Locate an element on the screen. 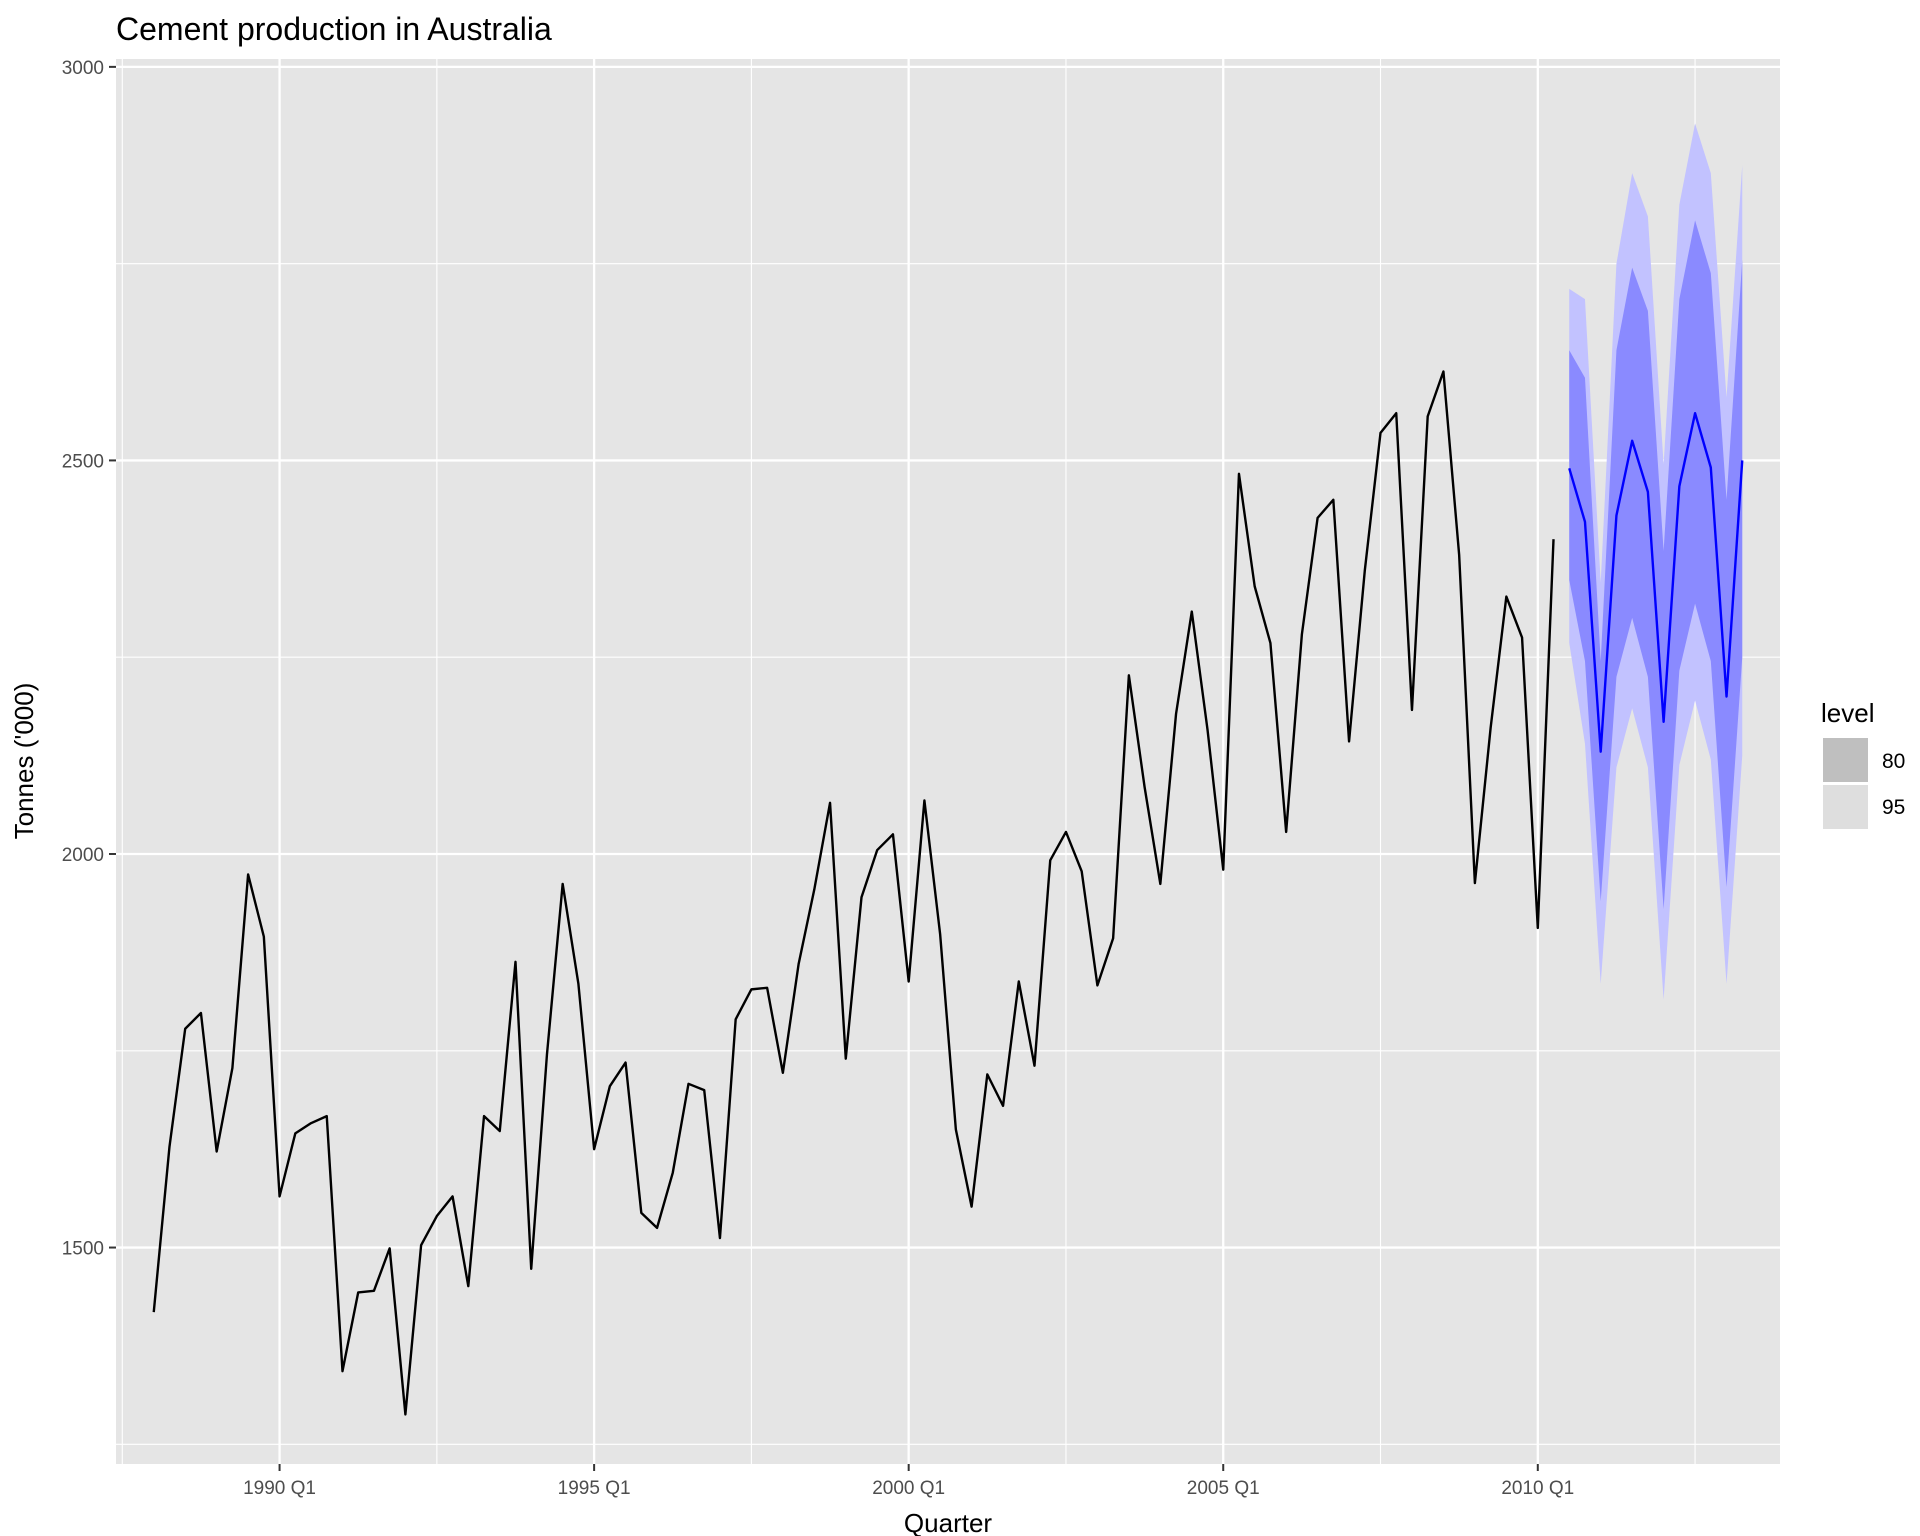 This screenshot has height=1536, width=1920. x-axis: 1990 Q1 1995 Q1 2000 Q1 2005 Q1 2010 Q1 is located at coordinates (908, 1481).